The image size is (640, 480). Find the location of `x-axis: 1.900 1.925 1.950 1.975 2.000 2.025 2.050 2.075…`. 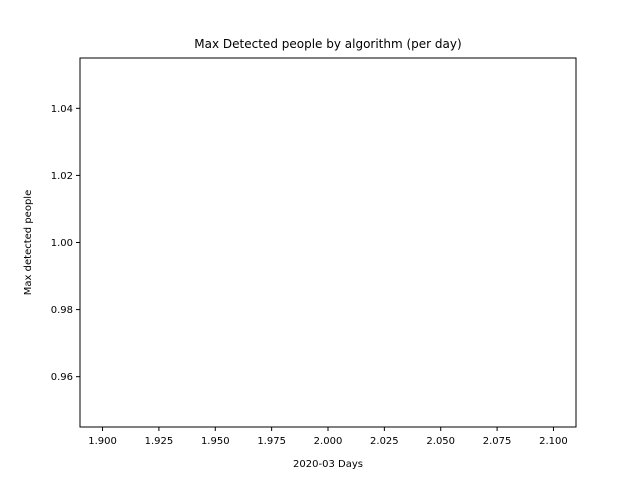

x-axis: 1.900 1.925 1.950 1.975 2.000 2.025 2.050 2.075… is located at coordinates (328, 437).